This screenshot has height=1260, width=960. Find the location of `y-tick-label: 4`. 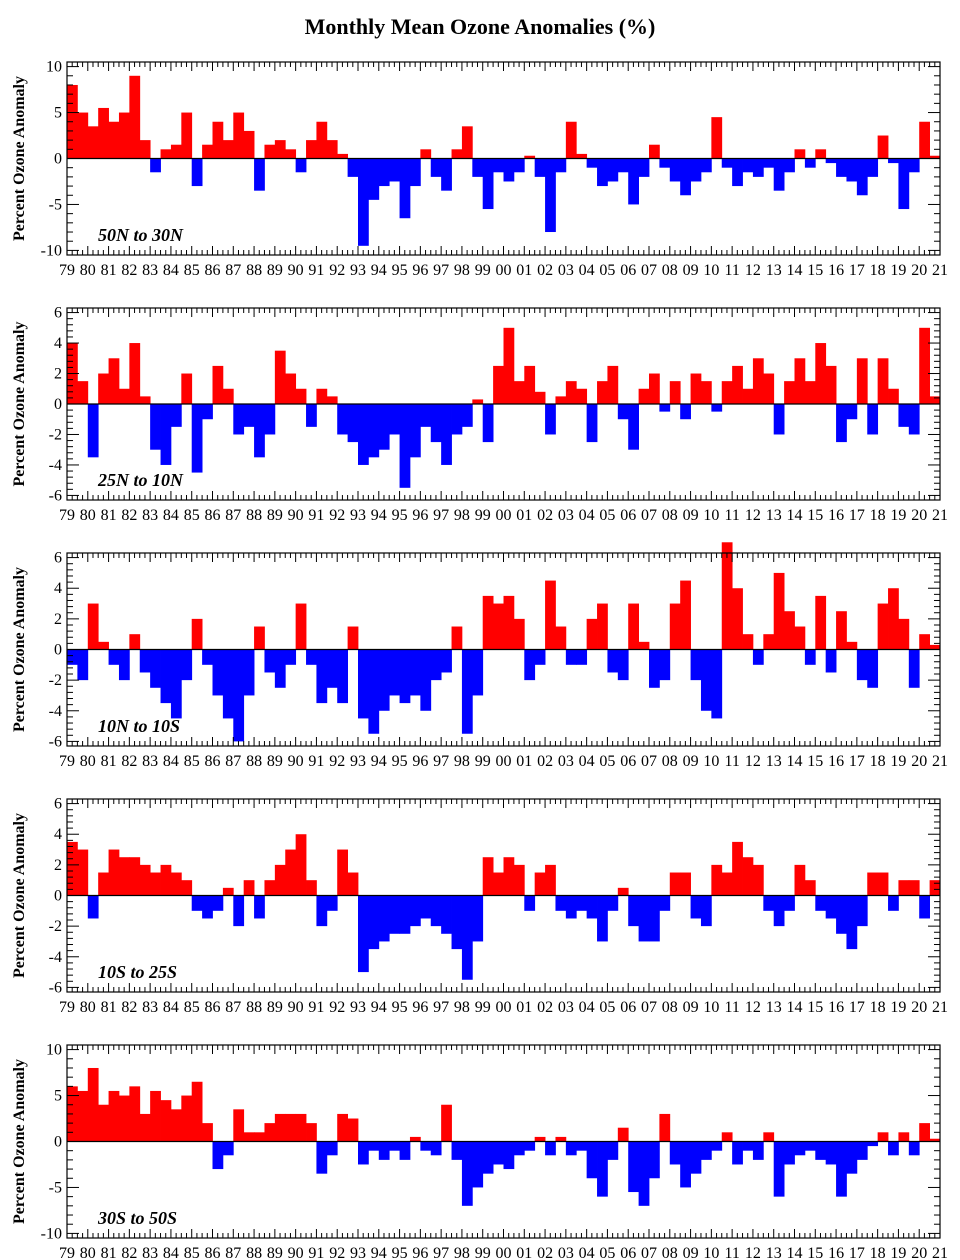

y-tick-label: 4 is located at coordinates (58, 343).